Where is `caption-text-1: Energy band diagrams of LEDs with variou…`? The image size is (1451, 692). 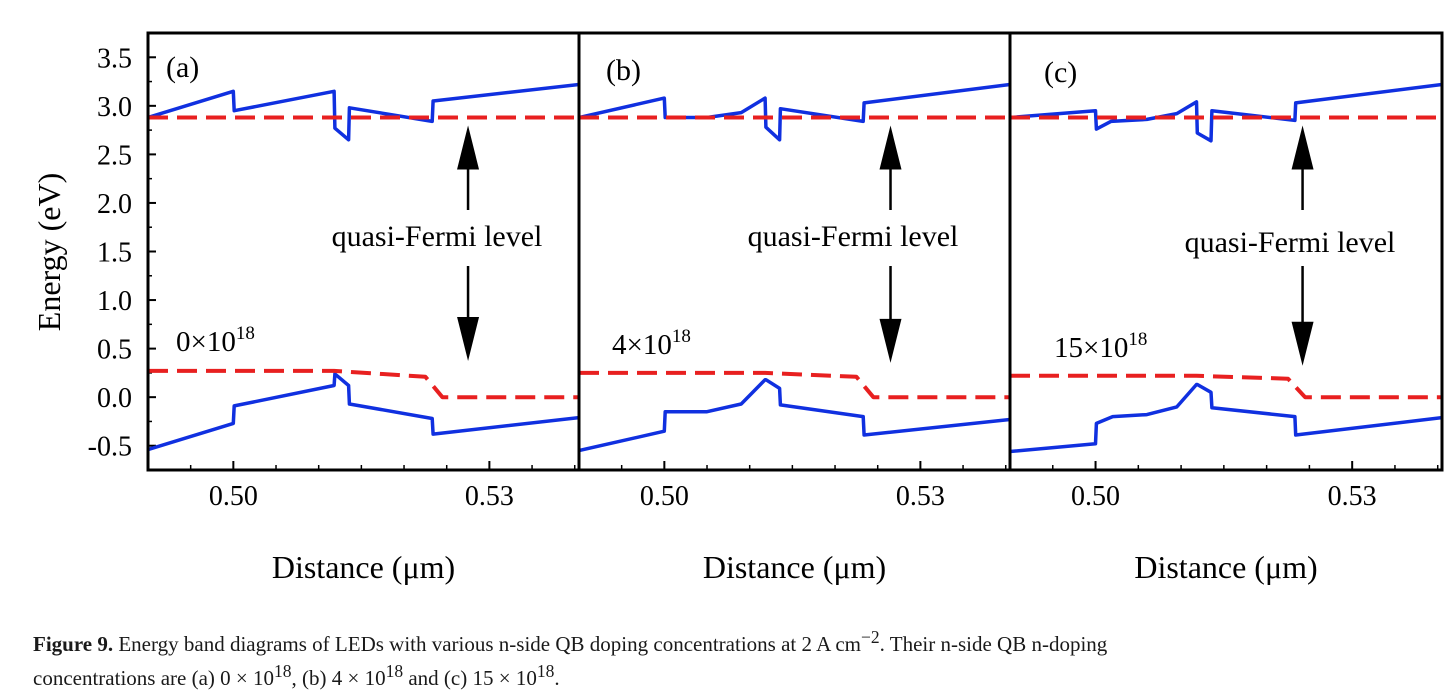 caption-text-1: Energy band diagrams of LEDs with variou… is located at coordinates (487, 644).